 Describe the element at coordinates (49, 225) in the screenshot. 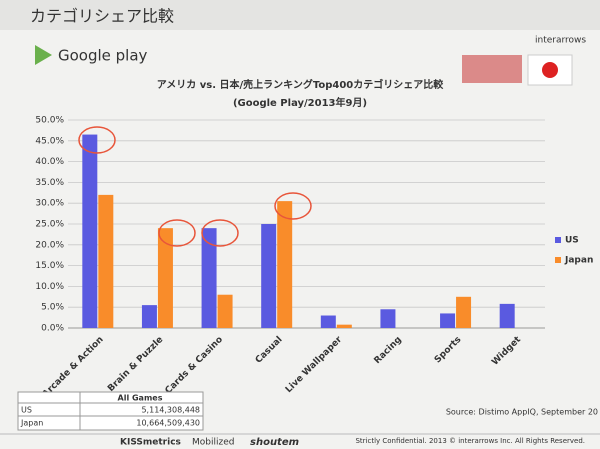

I see `y-tick-label: 25.0%` at that location.